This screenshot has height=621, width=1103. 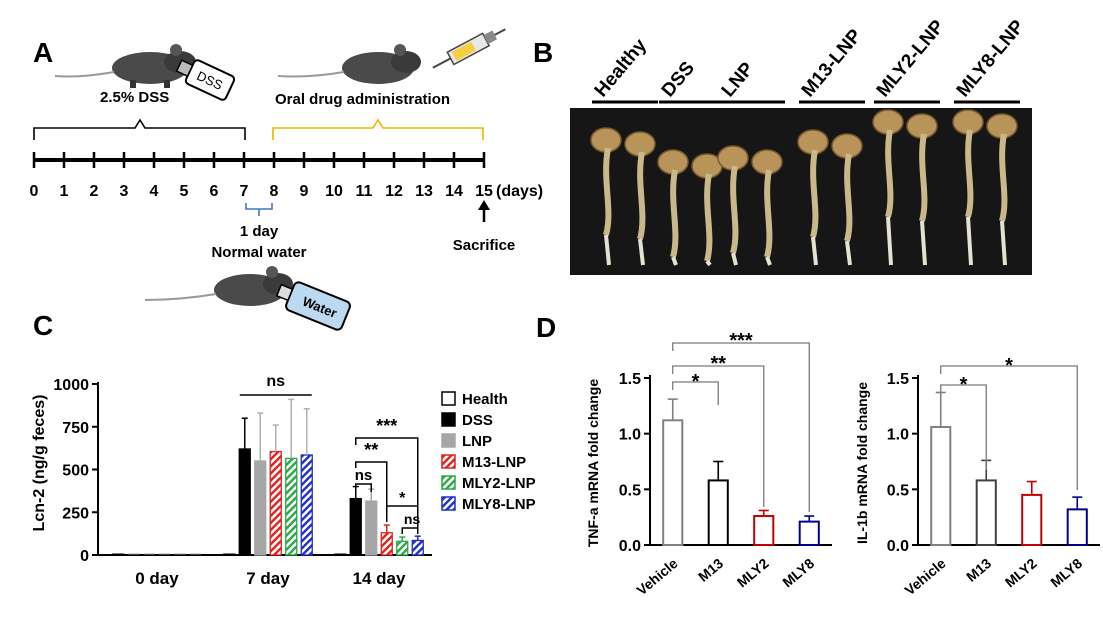 What do you see at coordinates (485, 399) in the screenshot?
I see `legend-label: Health` at bounding box center [485, 399].